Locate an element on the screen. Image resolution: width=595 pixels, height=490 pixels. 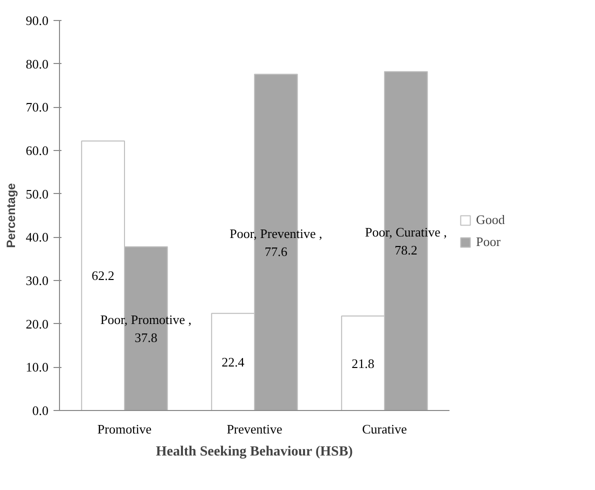
y-tick-label: 50.0 is located at coordinates (37, 194).